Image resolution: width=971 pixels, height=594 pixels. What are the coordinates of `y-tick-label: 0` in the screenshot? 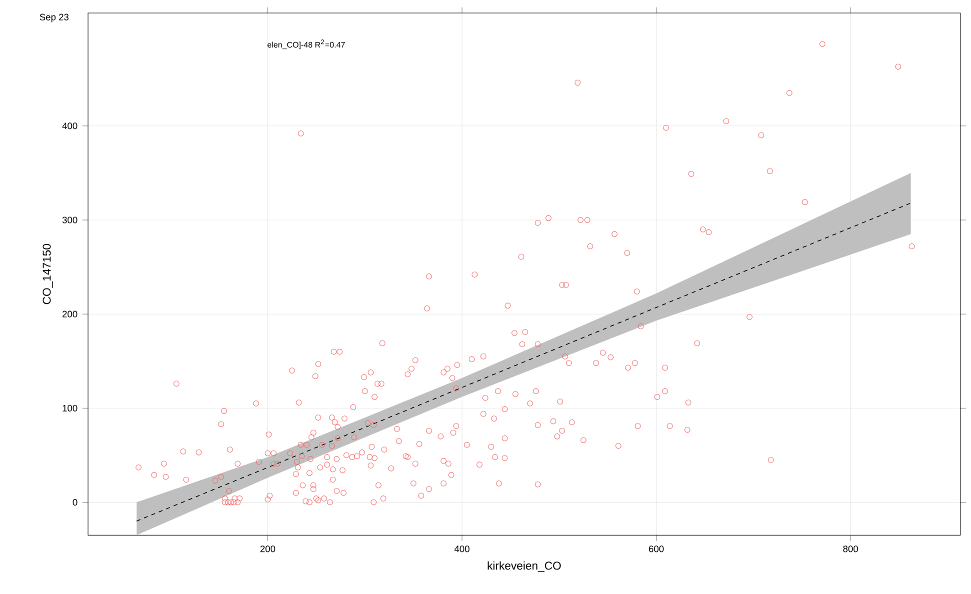 It's located at (75, 502).